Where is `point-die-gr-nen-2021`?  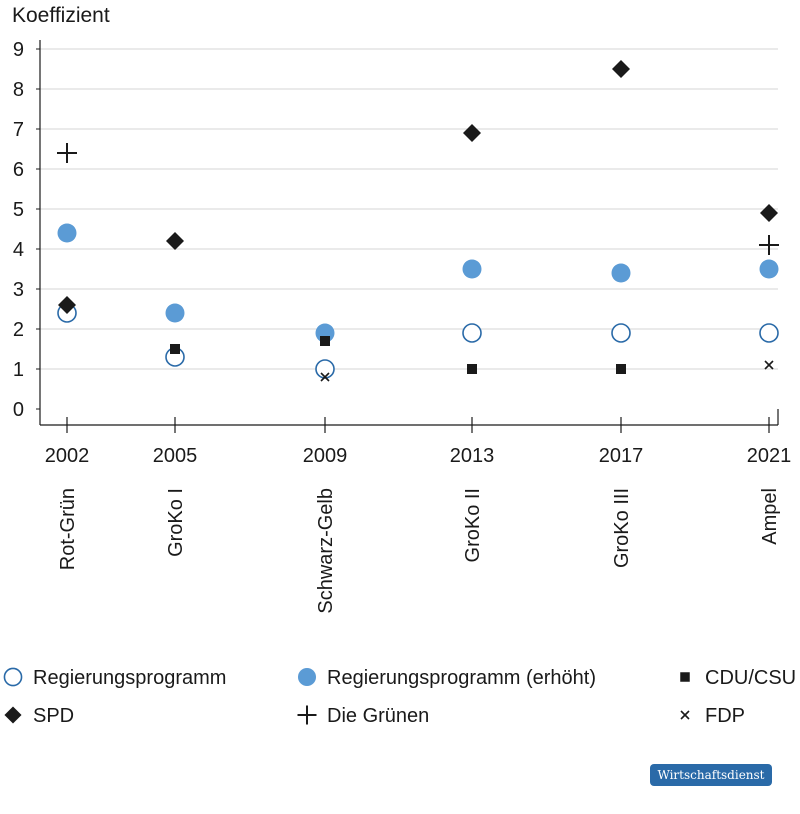
point-die-gr-nen-2021 is located at coordinates (769, 245).